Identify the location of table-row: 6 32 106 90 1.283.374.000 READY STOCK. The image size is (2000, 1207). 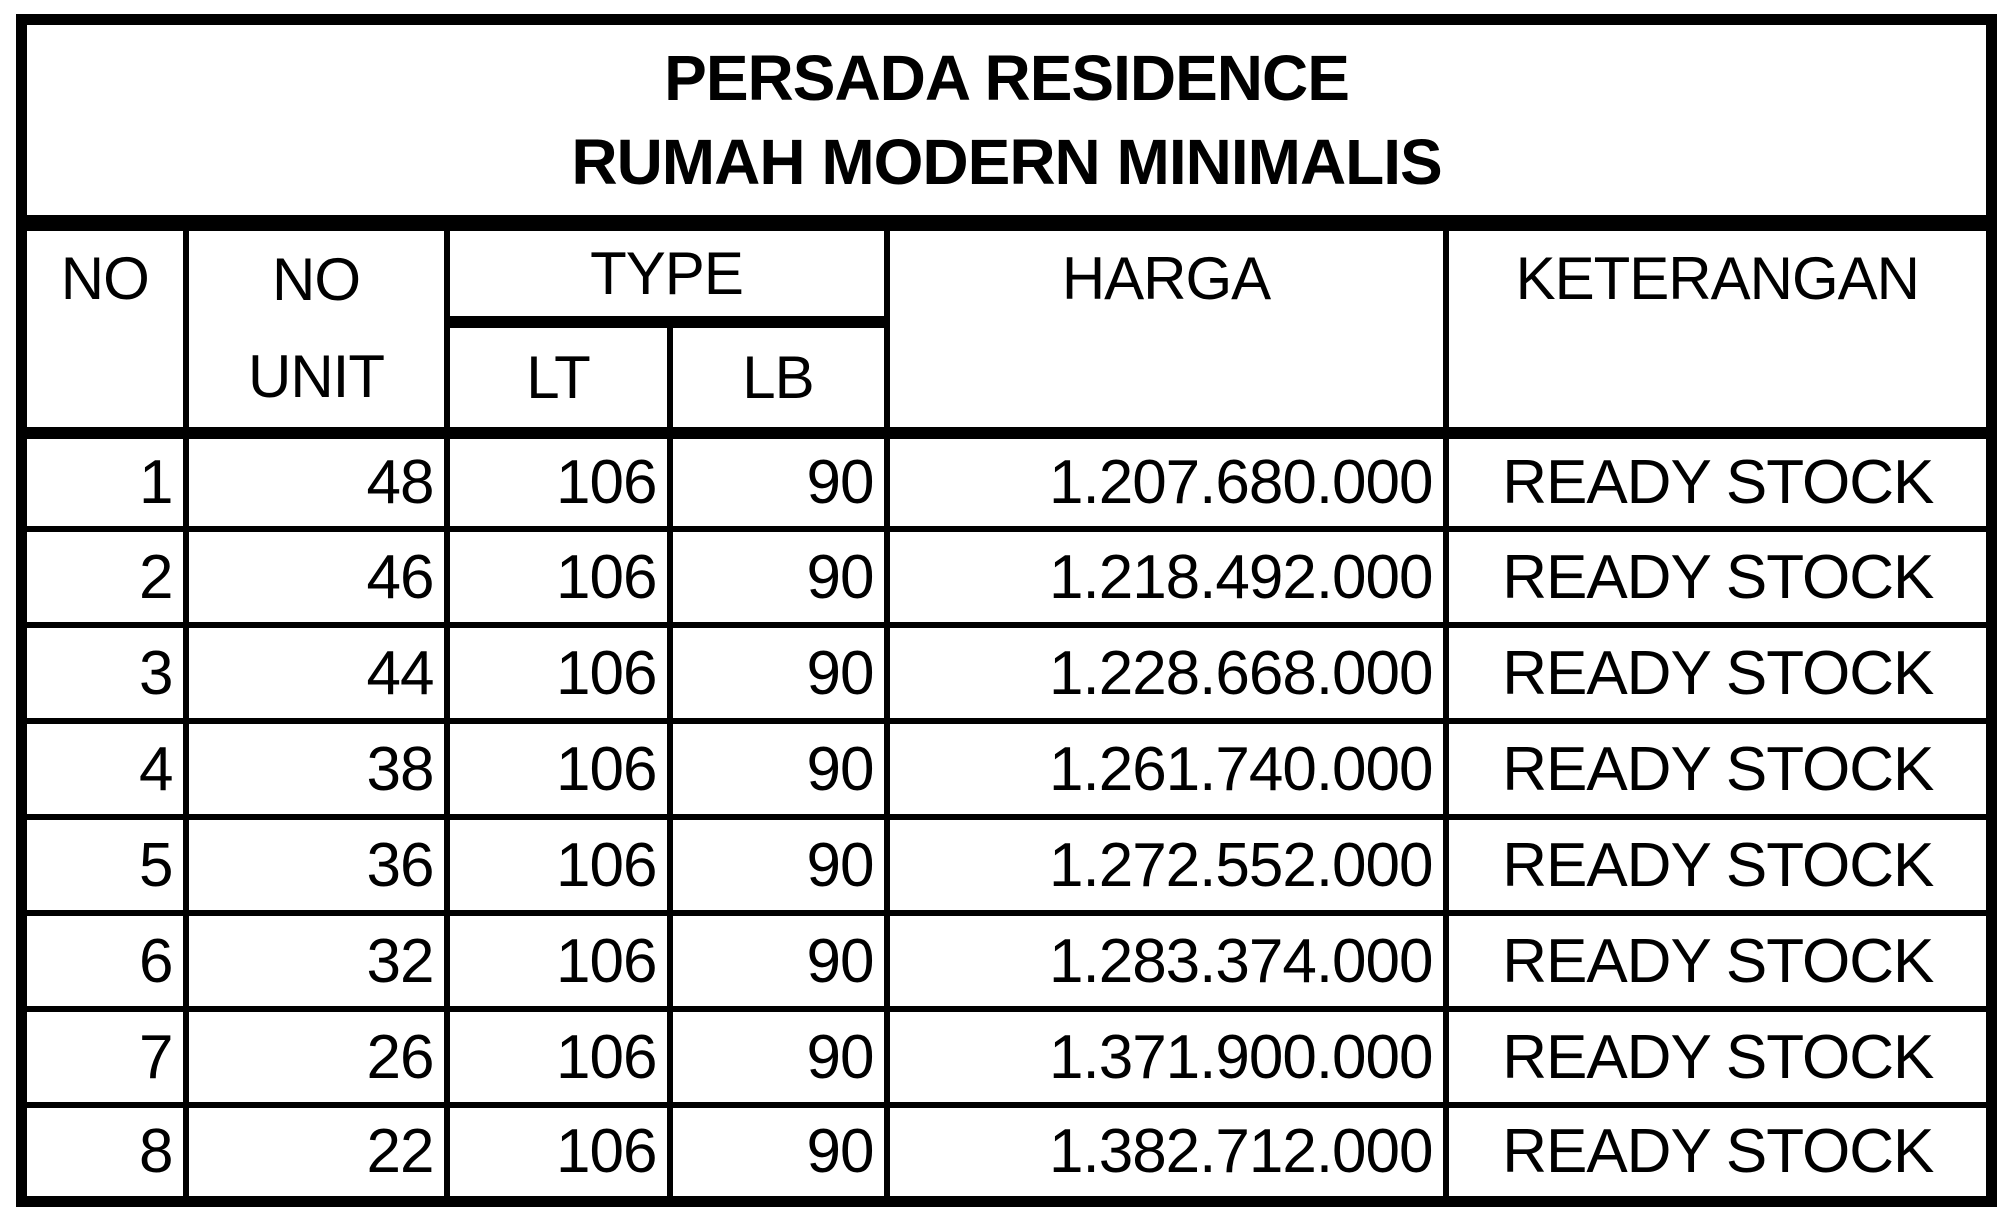
(1006, 961).